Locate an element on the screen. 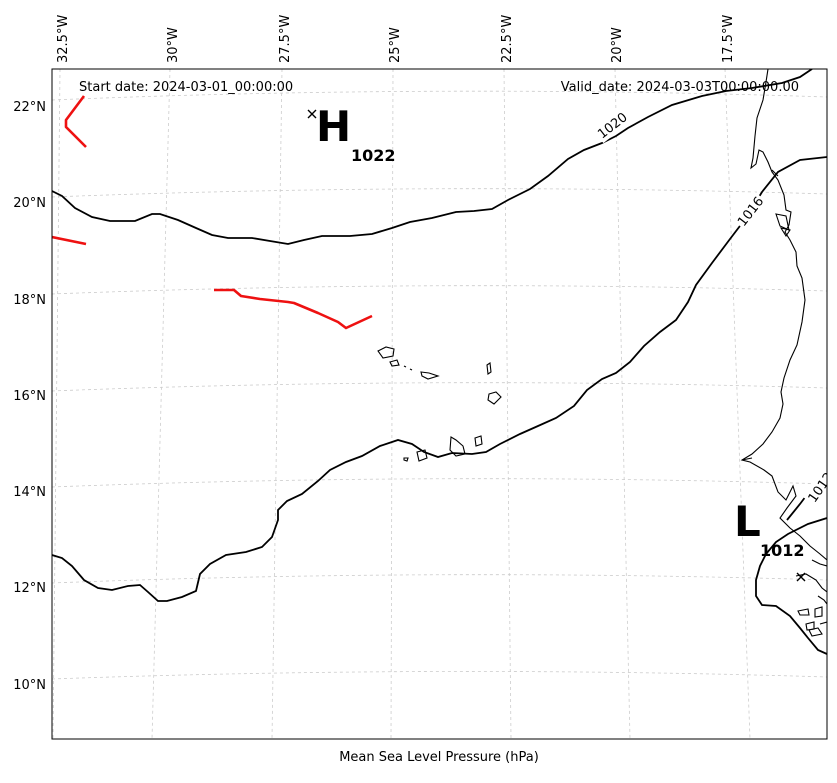 The height and width of the screenshot is (783, 837). lon-tick-label: 27.5°W is located at coordinates (285, 39).